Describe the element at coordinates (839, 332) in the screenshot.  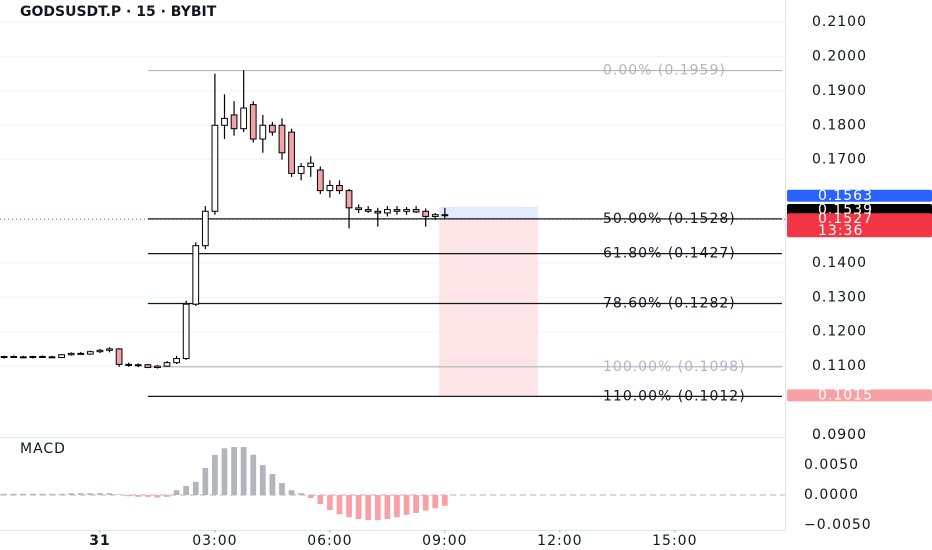
I see `y-tick-label: 0.1200` at that location.